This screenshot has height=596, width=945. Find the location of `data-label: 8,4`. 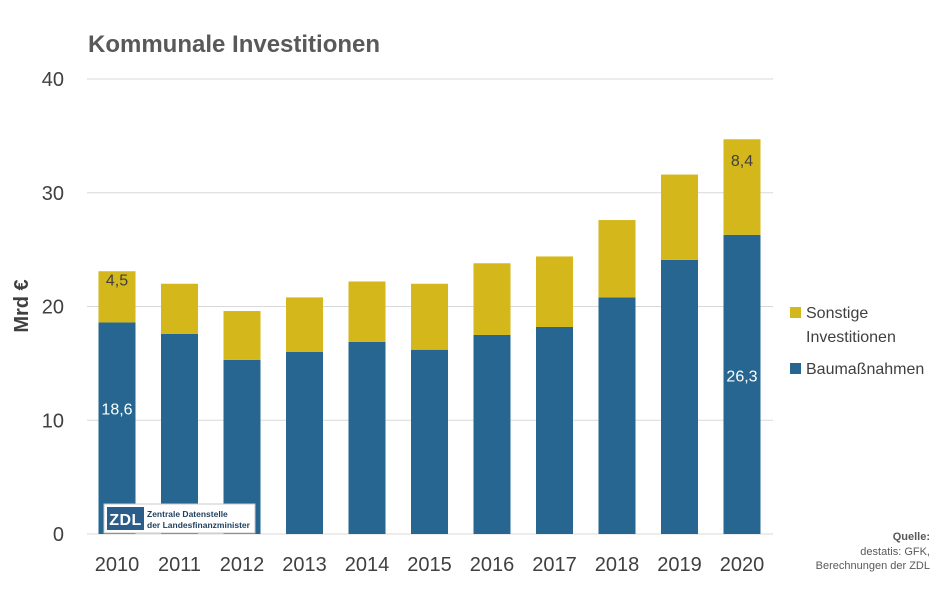

data-label: 8,4 is located at coordinates (742, 161).